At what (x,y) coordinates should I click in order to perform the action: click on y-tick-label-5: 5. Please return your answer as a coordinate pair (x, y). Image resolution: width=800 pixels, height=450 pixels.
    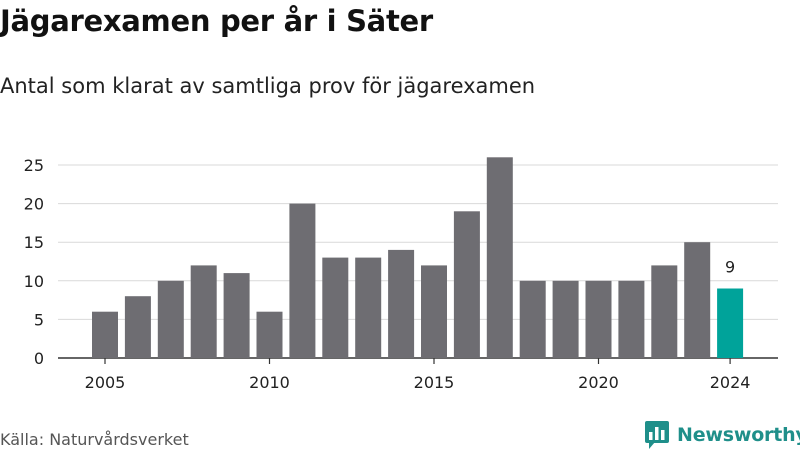
    Looking at the image, I should click on (39, 319).